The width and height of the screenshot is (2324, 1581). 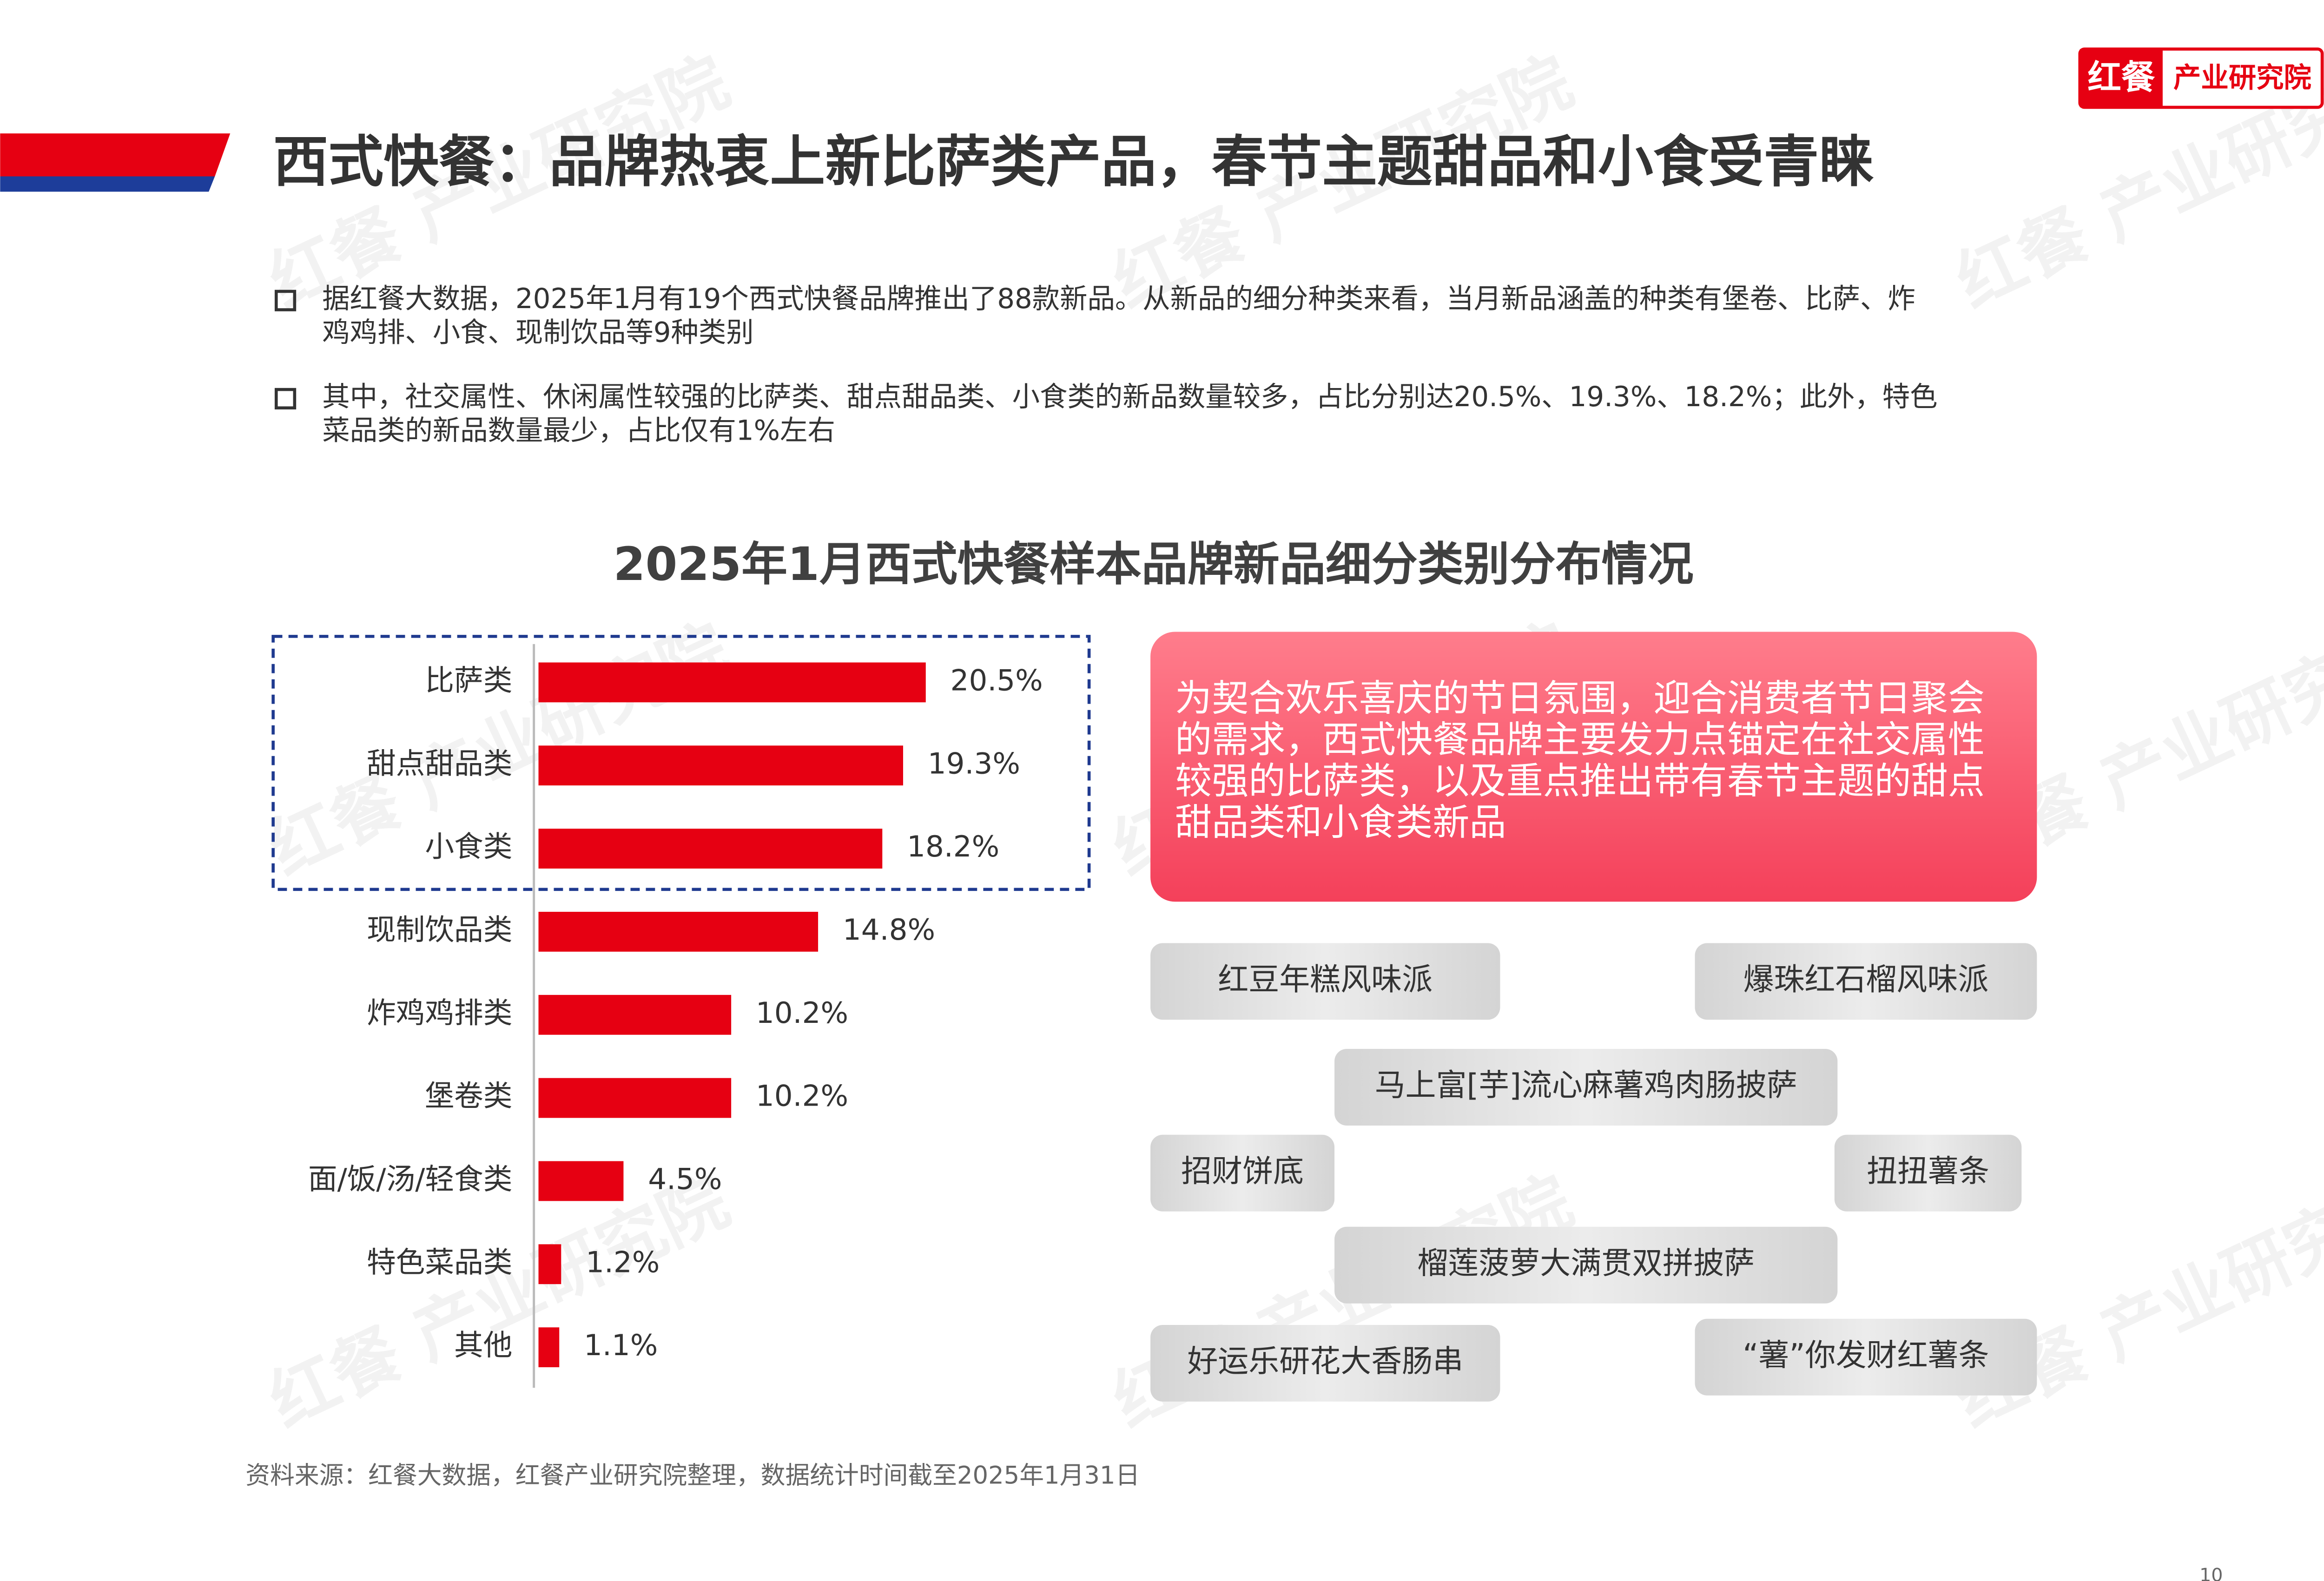 I want to click on callout-text: 较强的比萨类，以及重点推出带有春节主题的甜点, so click(x=1580, y=781).